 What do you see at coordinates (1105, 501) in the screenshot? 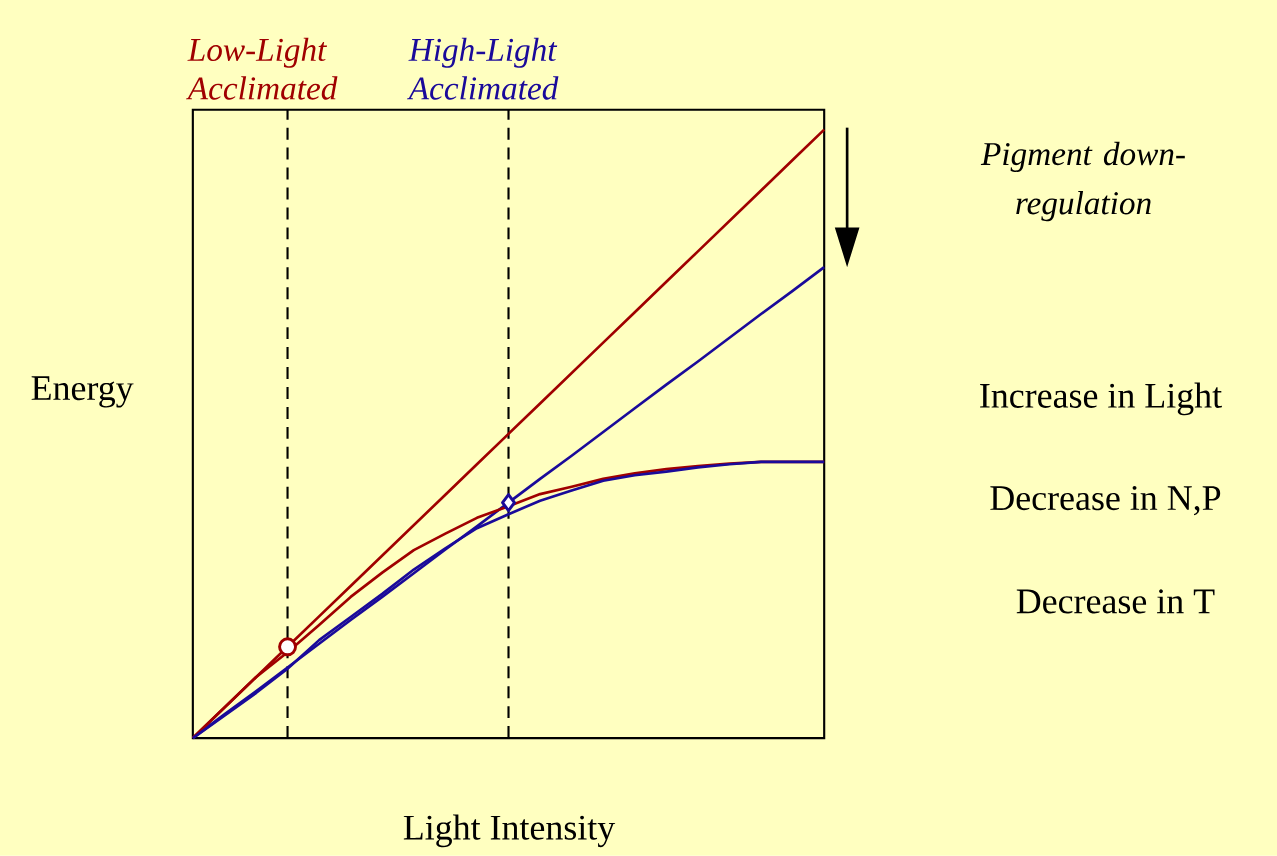
I see `text: Decrease in N,P` at bounding box center [1105, 501].